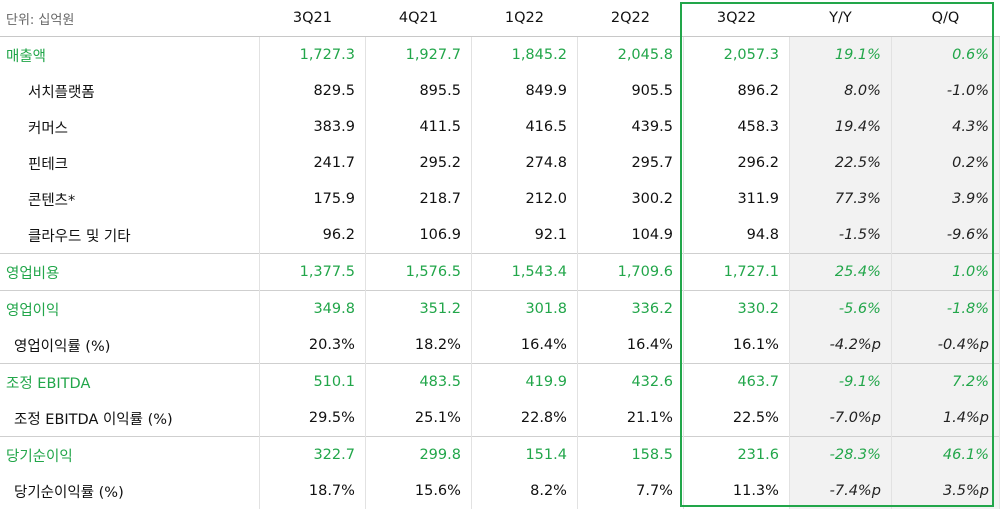  Describe the element at coordinates (945, 272) in the screenshot. I see `qoq-cell: 1.0%` at that location.